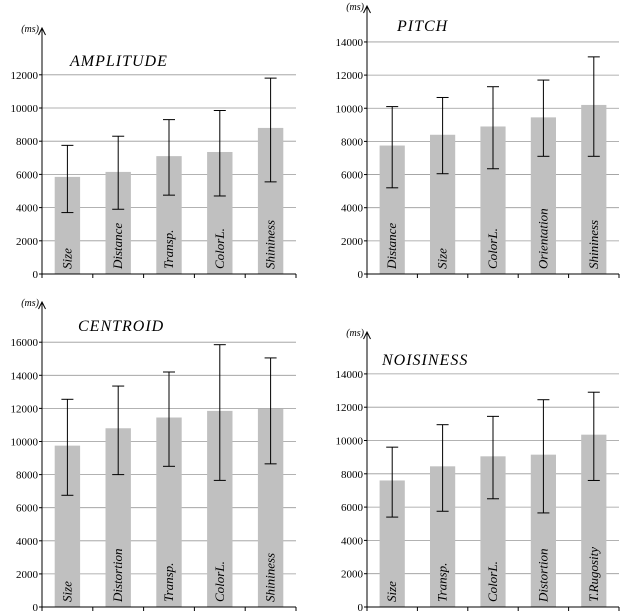 The image size is (623, 615). What do you see at coordinates (593, 574) in the screenshot?
I see `category-label: T.Rugosity` at bounding box center [593, 574].